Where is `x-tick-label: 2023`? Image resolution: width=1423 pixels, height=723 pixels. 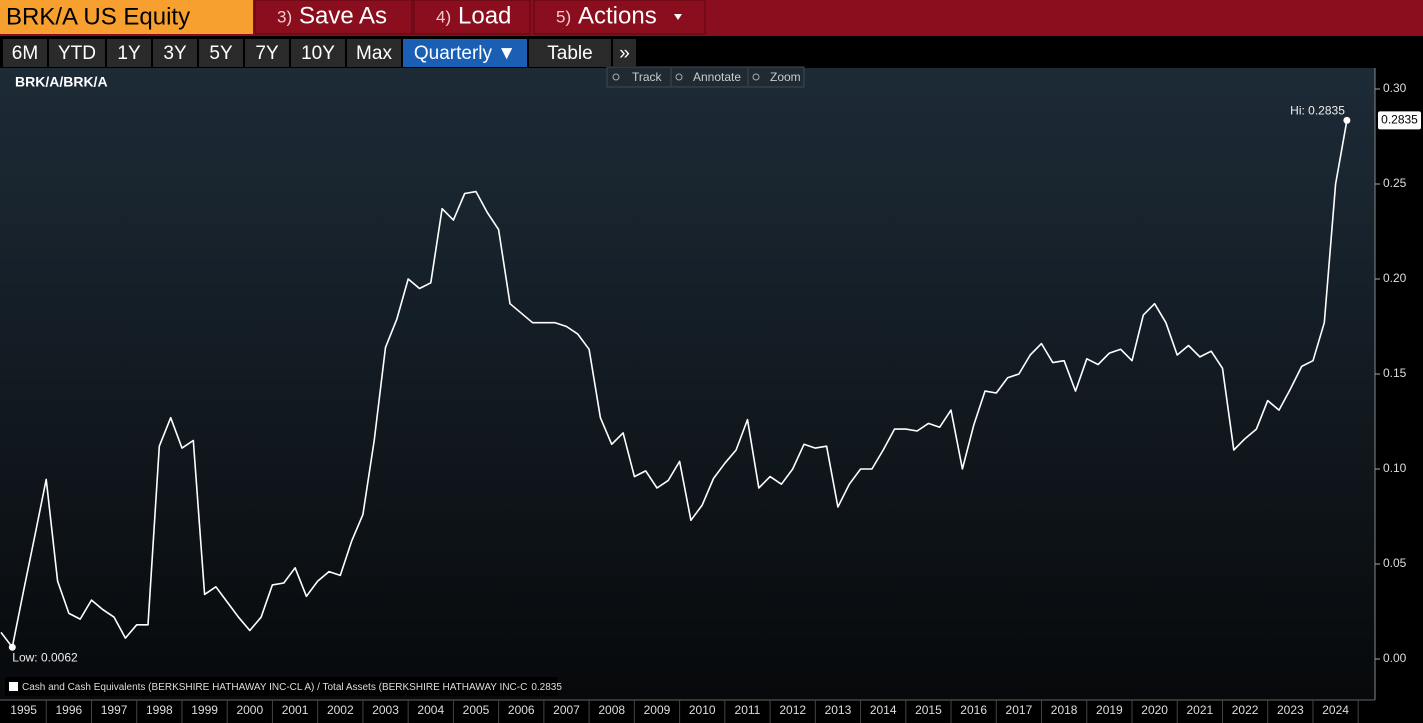
x-tick-label: 2023 is located at coordinates (1290, 710).